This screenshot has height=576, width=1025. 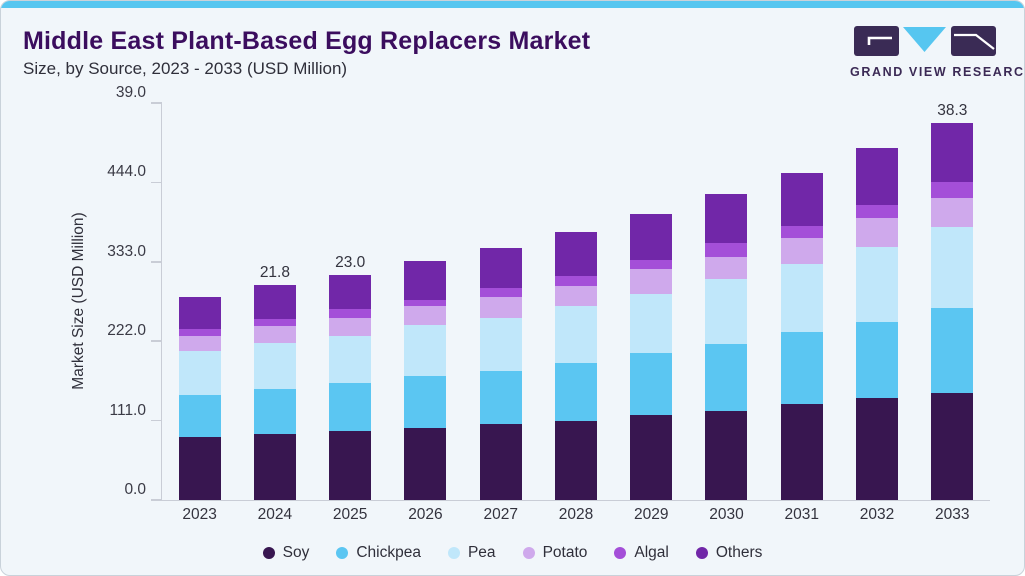 I want to click on bar-segment-2032-soy, so click(x=877, y=449).